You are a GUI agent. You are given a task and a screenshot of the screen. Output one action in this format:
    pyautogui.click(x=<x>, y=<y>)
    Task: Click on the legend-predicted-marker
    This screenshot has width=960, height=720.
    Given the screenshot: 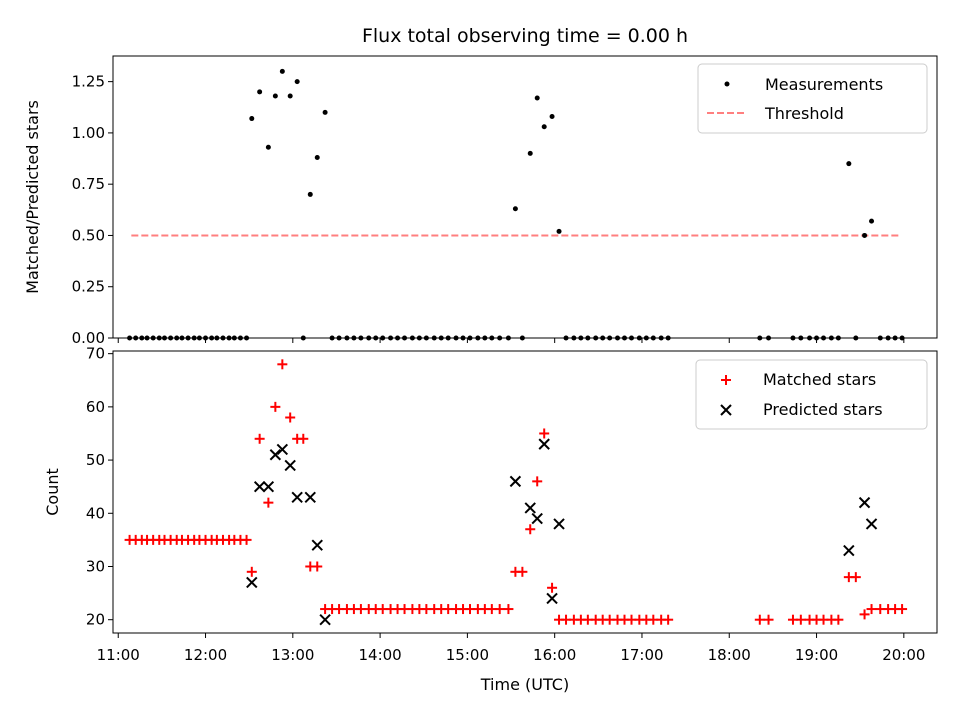 What is the action you would take?
    pyautogui.click(x=726, y=410)
    